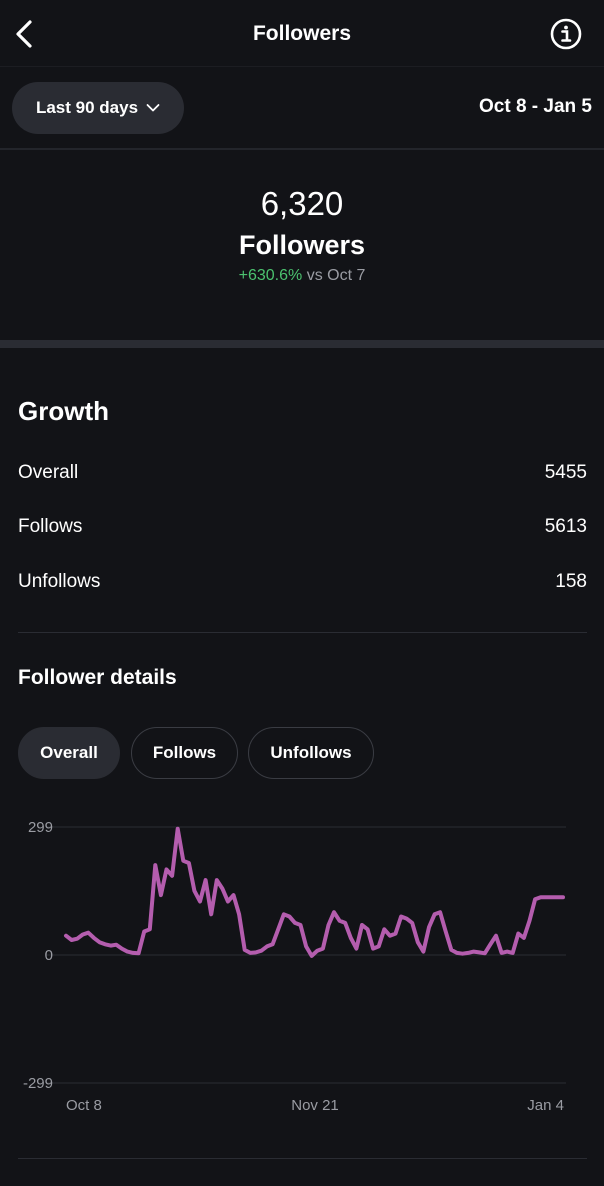  I want to click on growth-row-overall: Overall 5455, so click(302, 475).